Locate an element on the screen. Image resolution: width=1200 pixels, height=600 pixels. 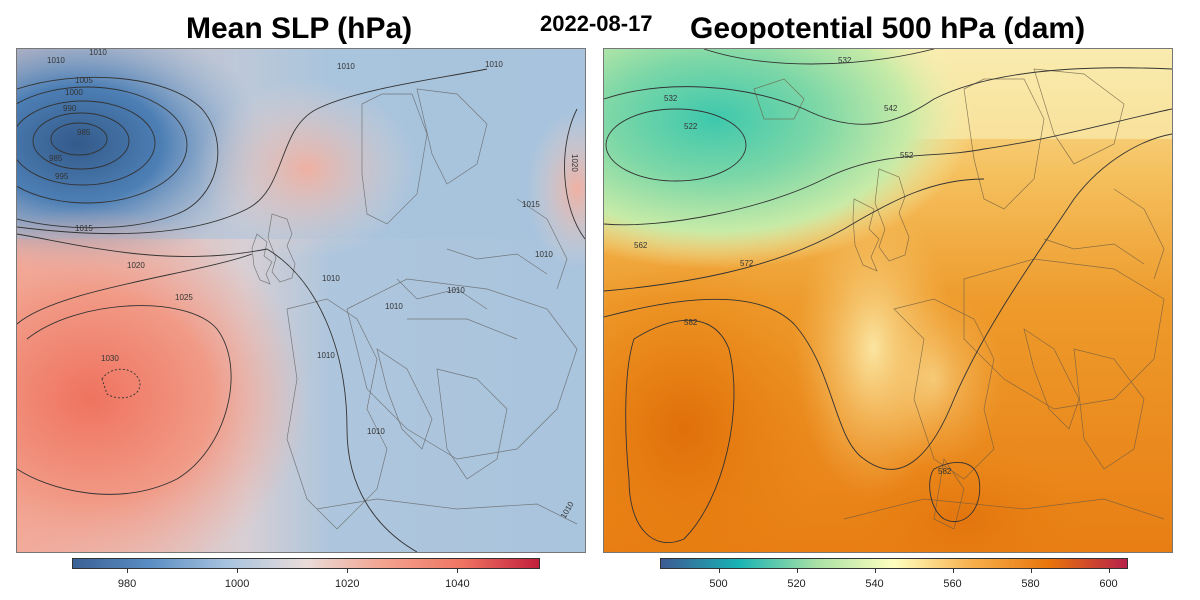
date-label: 2022-08-17 is located at coordinates (596, 23).